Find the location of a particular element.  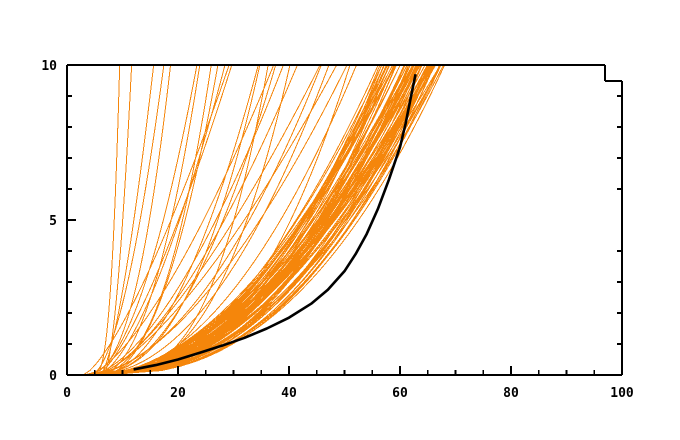

y-tick-label: 0 is located at coordinates (53, 376).